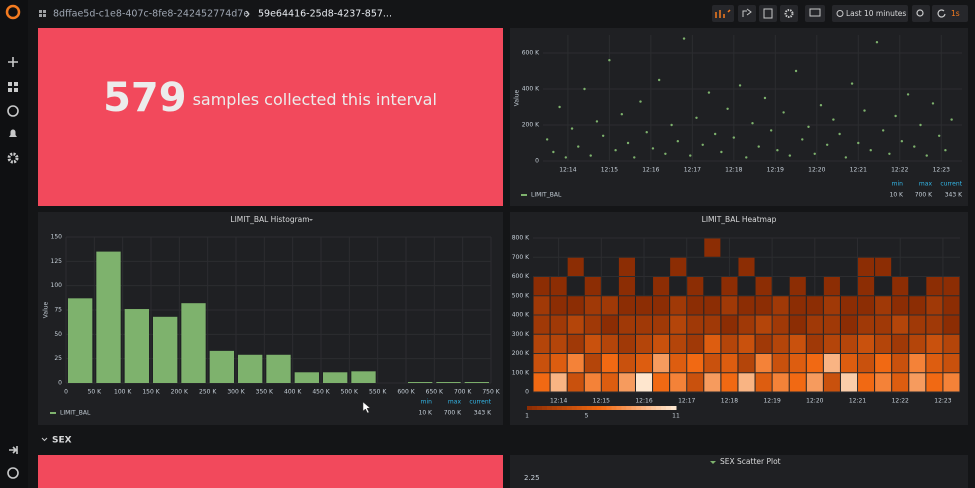  Describe the element at coordinates (57, 237) in the screenshot. I see `y-tick-label: 150` at that location.